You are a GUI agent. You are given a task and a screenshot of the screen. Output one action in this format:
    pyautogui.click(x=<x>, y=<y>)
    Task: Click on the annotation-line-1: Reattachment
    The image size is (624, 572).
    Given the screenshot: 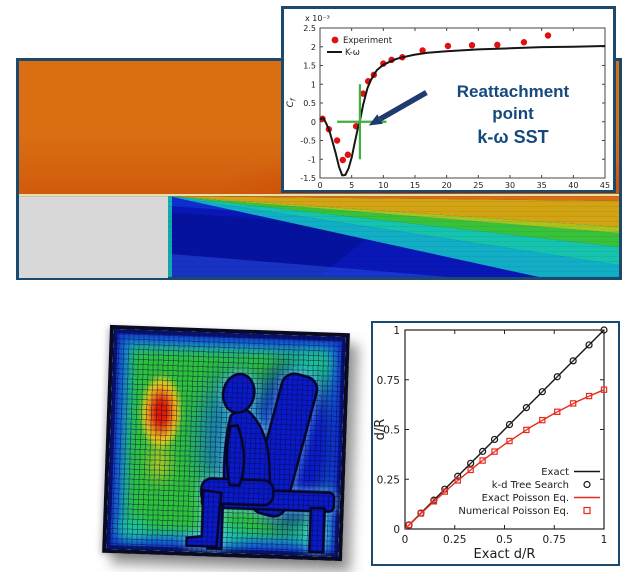 What is the action you would take?
    pyautogui.click(x=513, y=91)
    